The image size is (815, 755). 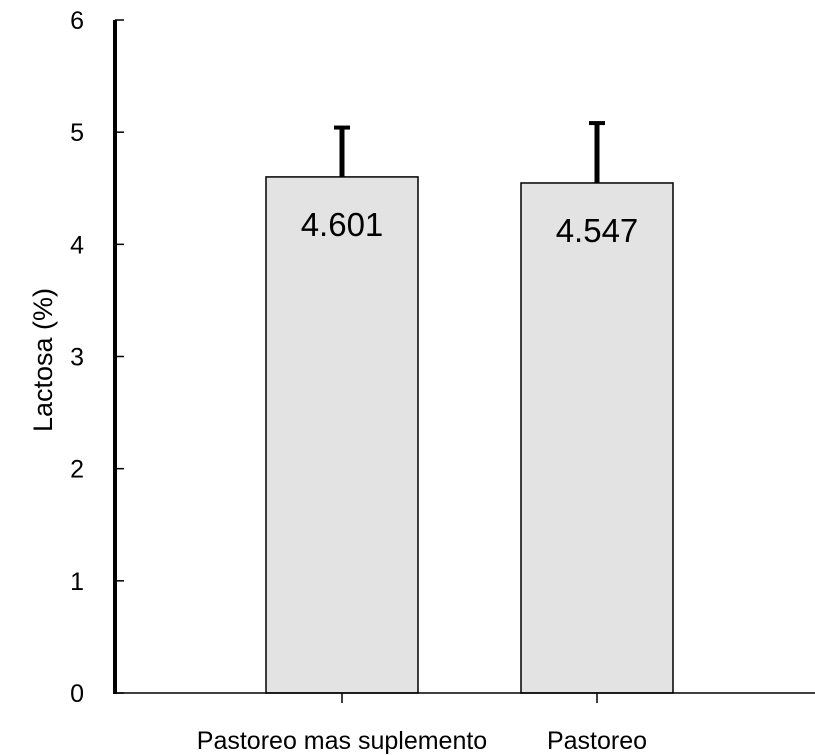 What do you see at coordinates (77, 694) in the screenshot?
I see `y-tick-label: 0` at bounding box center [77, 694].